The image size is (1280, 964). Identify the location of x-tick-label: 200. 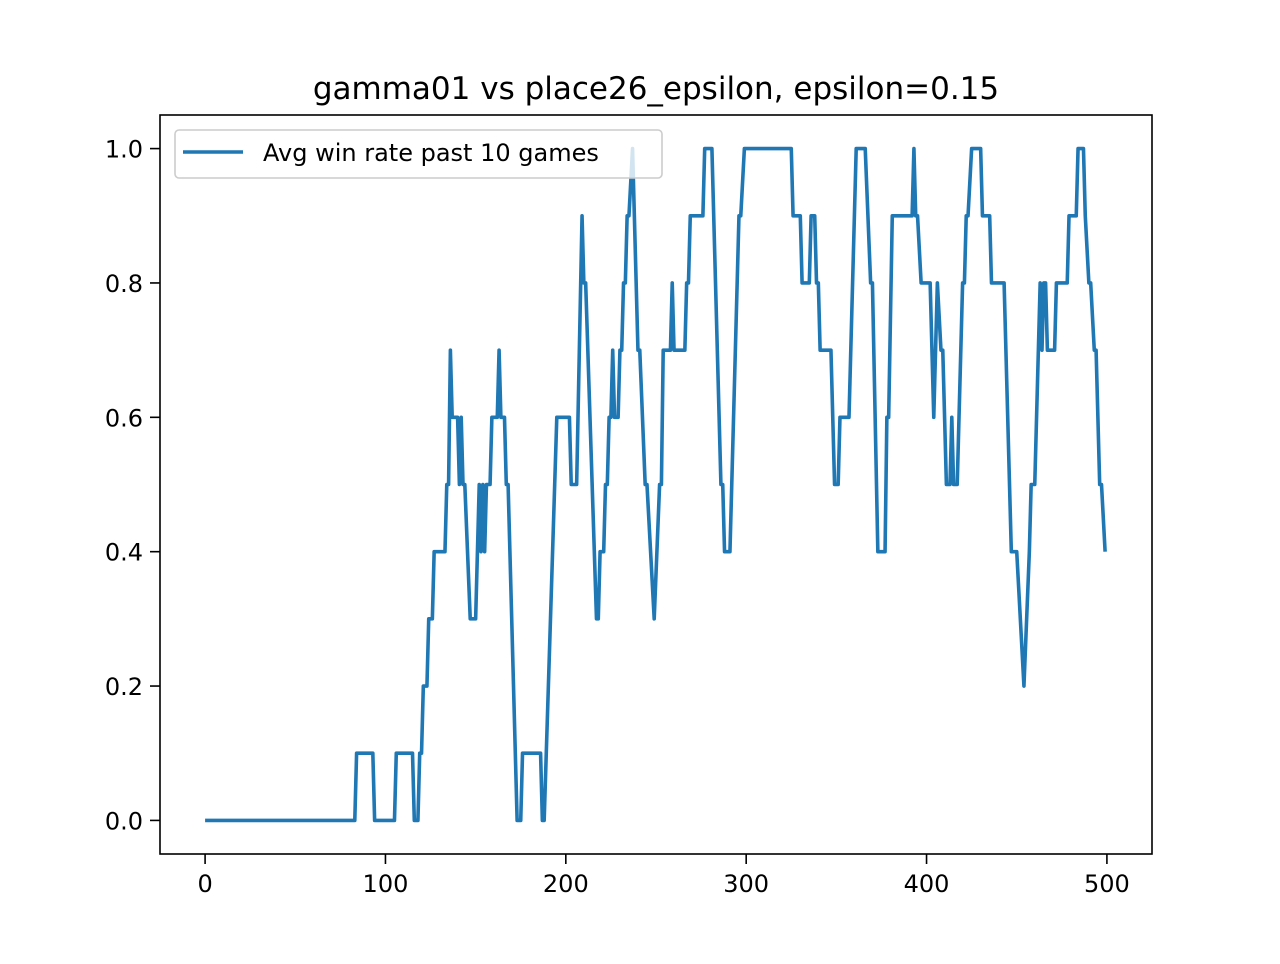
(566, 884).